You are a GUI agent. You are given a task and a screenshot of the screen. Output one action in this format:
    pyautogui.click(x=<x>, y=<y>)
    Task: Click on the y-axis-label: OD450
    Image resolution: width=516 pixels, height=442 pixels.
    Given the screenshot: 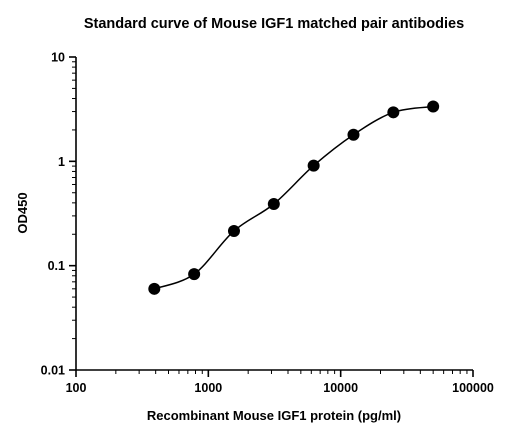 What is the action you would take?
    pyautogui.click(x=22, y=212)
    